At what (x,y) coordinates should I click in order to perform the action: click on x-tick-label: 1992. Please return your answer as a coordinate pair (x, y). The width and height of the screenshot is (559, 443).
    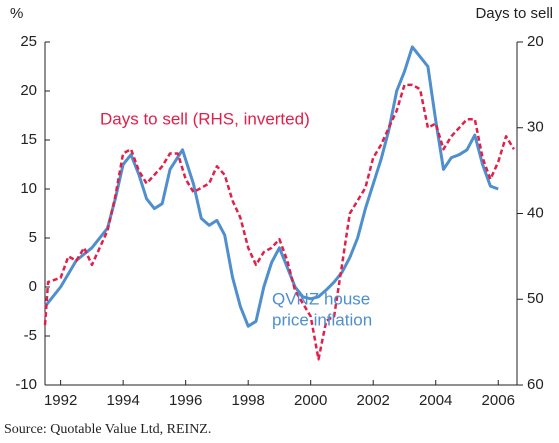
    Looking at the image, I should click on (60, 400).